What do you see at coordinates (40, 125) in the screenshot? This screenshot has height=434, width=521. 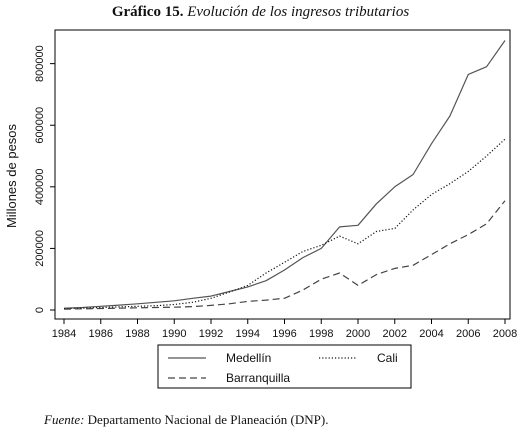 I see `y-tick-label: 600000` at bounding box center [40, 125].